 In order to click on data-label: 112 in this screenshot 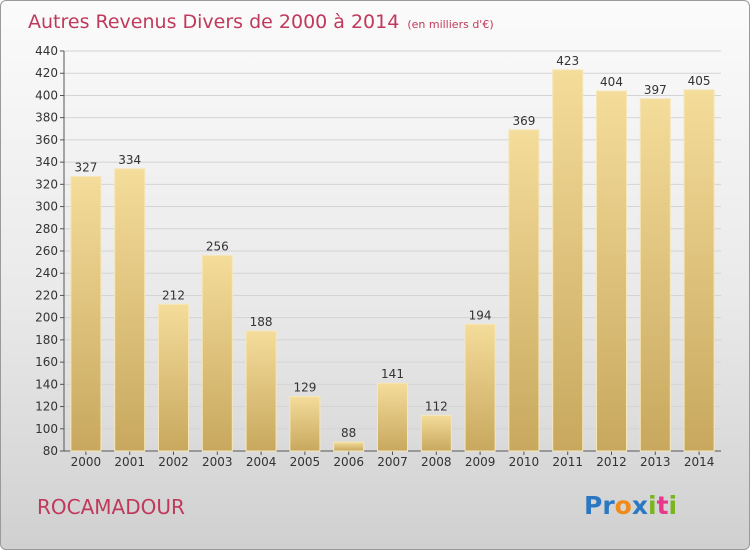, I will do `click(436, 406)`.